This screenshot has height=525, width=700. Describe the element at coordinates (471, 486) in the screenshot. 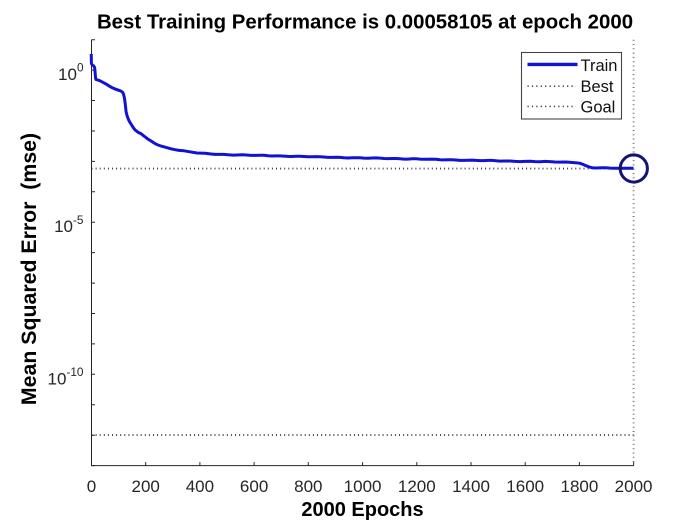

I see `svg-text: 1400` at that location.